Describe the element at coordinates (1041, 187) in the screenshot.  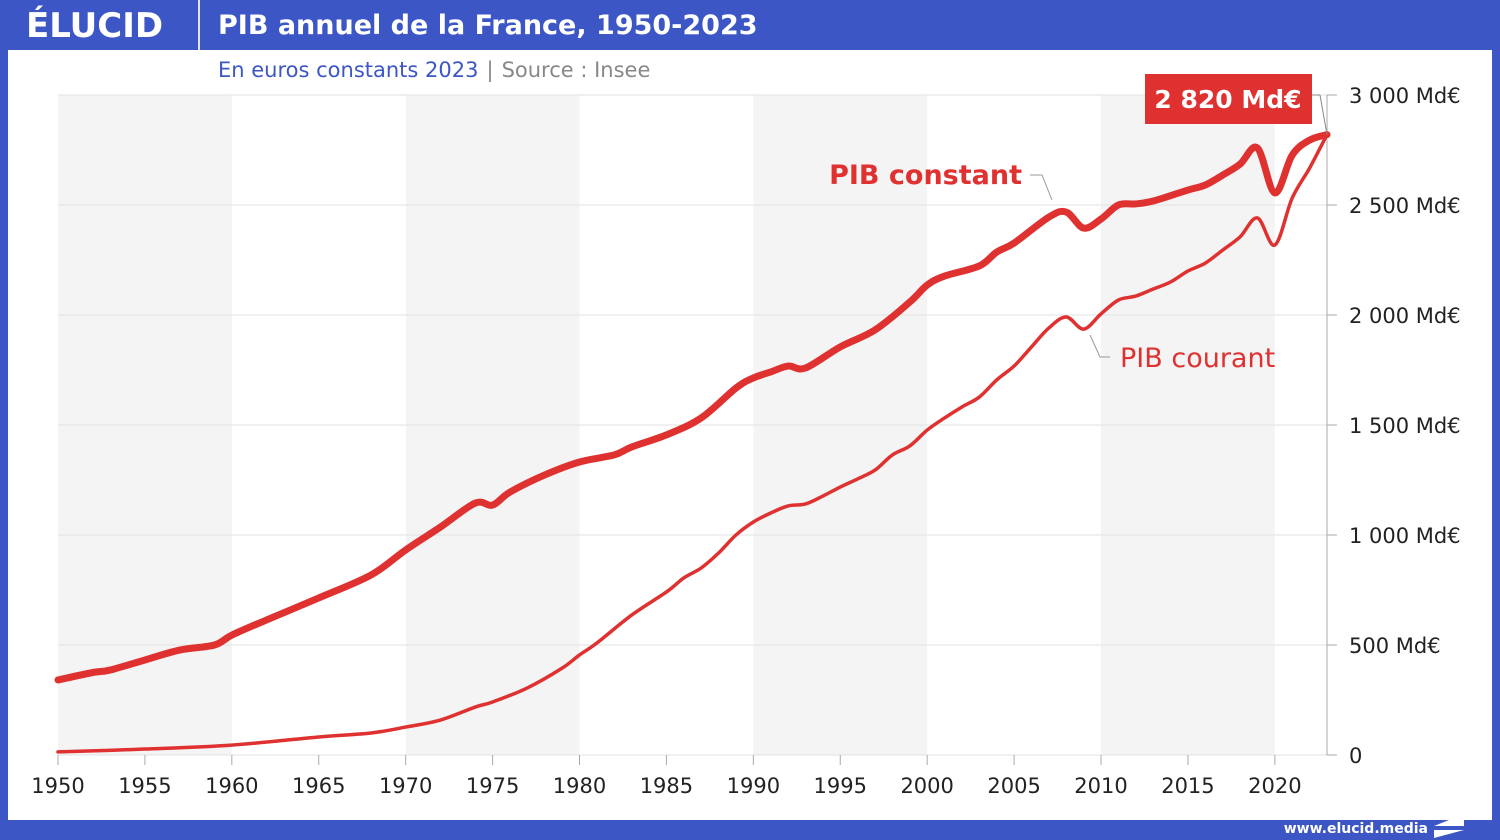
I see `label-leader-constant` at that location.